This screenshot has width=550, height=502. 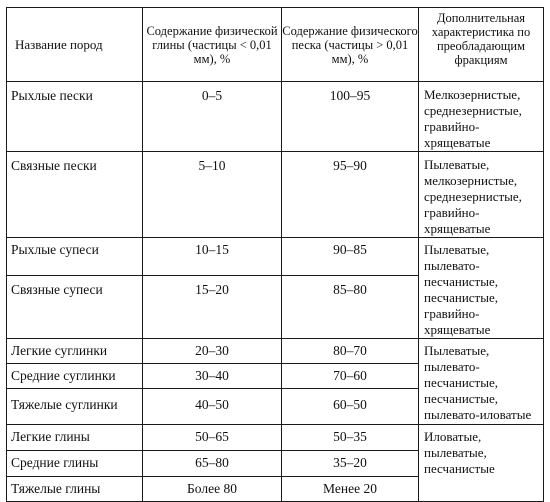 What do you see at coordinates (350, 116) in the screenshot?
I see `row-sand: 100–95` at bounding box center [350, 116].